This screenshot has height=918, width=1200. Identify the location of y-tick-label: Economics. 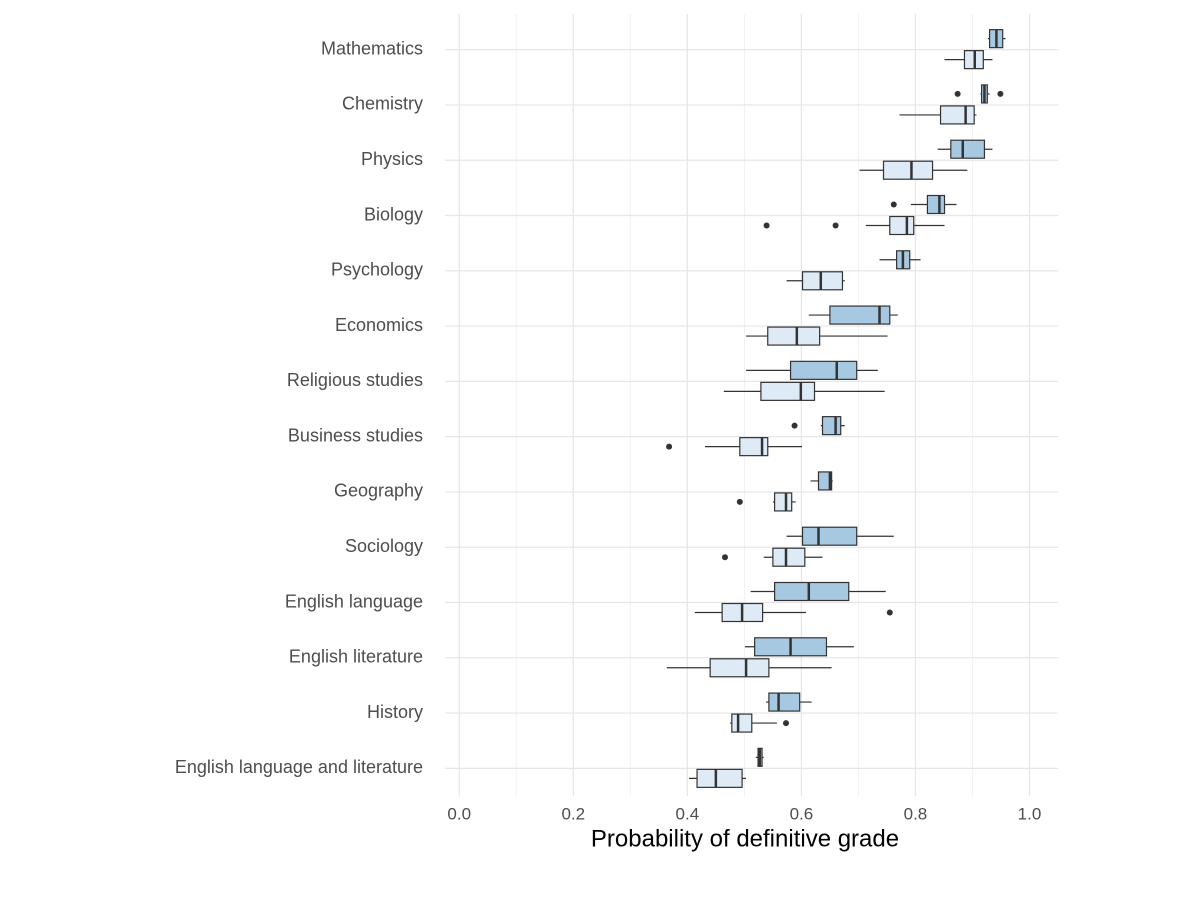
(379, 325).